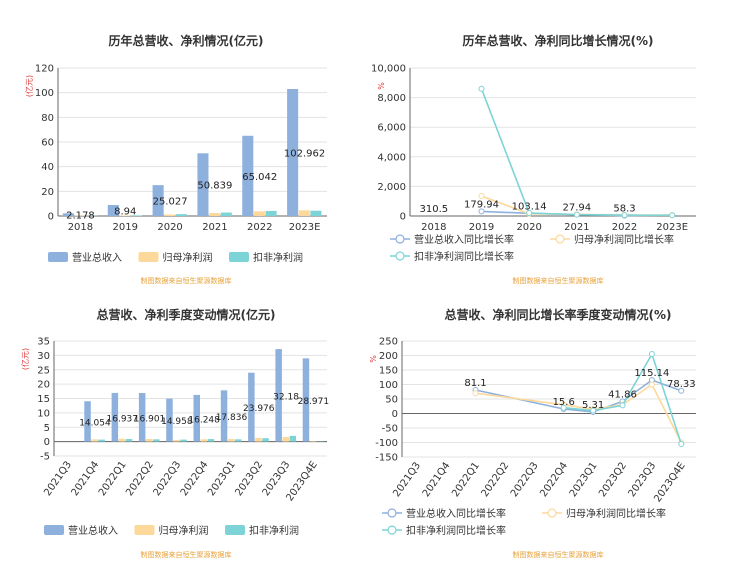  I want to click on chart-title: 总营收、净利同比增长率季度变动情况(%), so click(558, 315).